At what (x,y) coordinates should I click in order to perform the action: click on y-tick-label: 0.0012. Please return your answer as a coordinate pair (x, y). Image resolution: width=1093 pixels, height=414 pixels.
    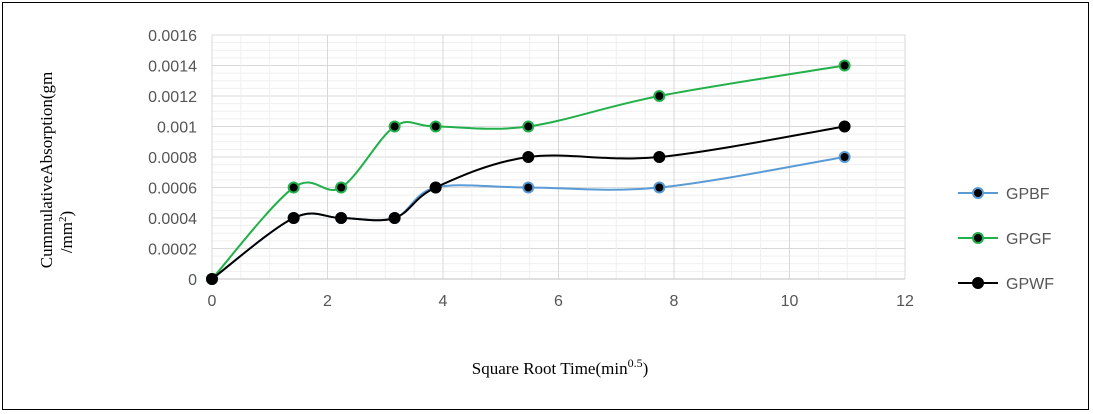
    Looking at the image, I should click on (172, 97).